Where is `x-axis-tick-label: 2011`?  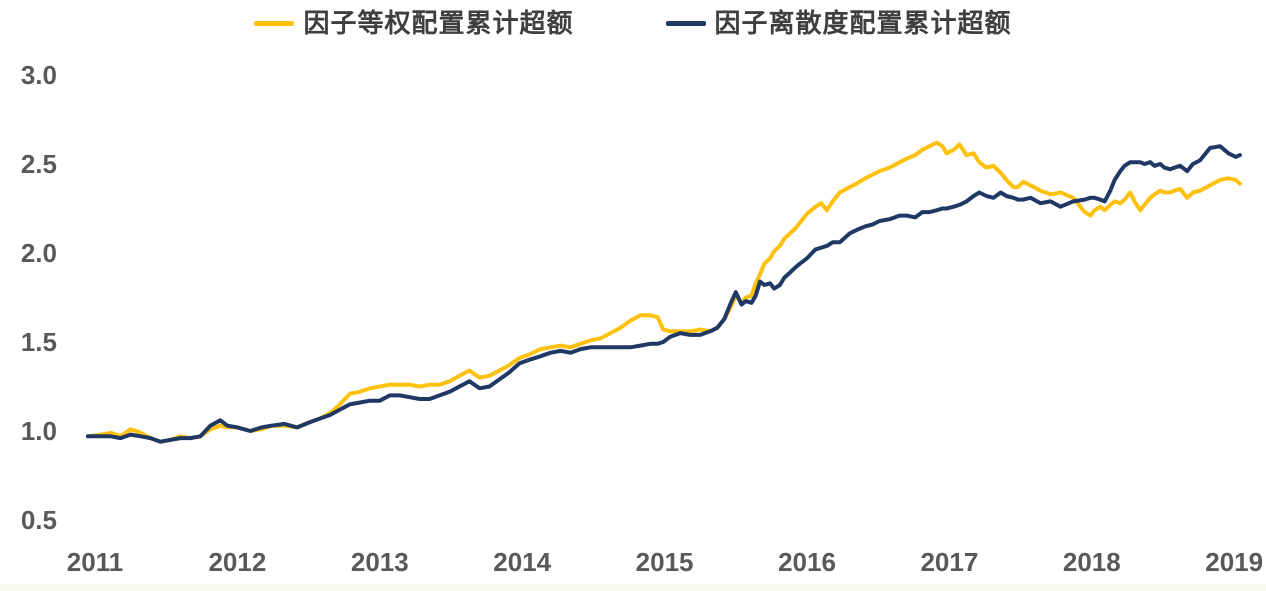 x-axis-tick-label: 2011 is located at coordinates (95, 562).